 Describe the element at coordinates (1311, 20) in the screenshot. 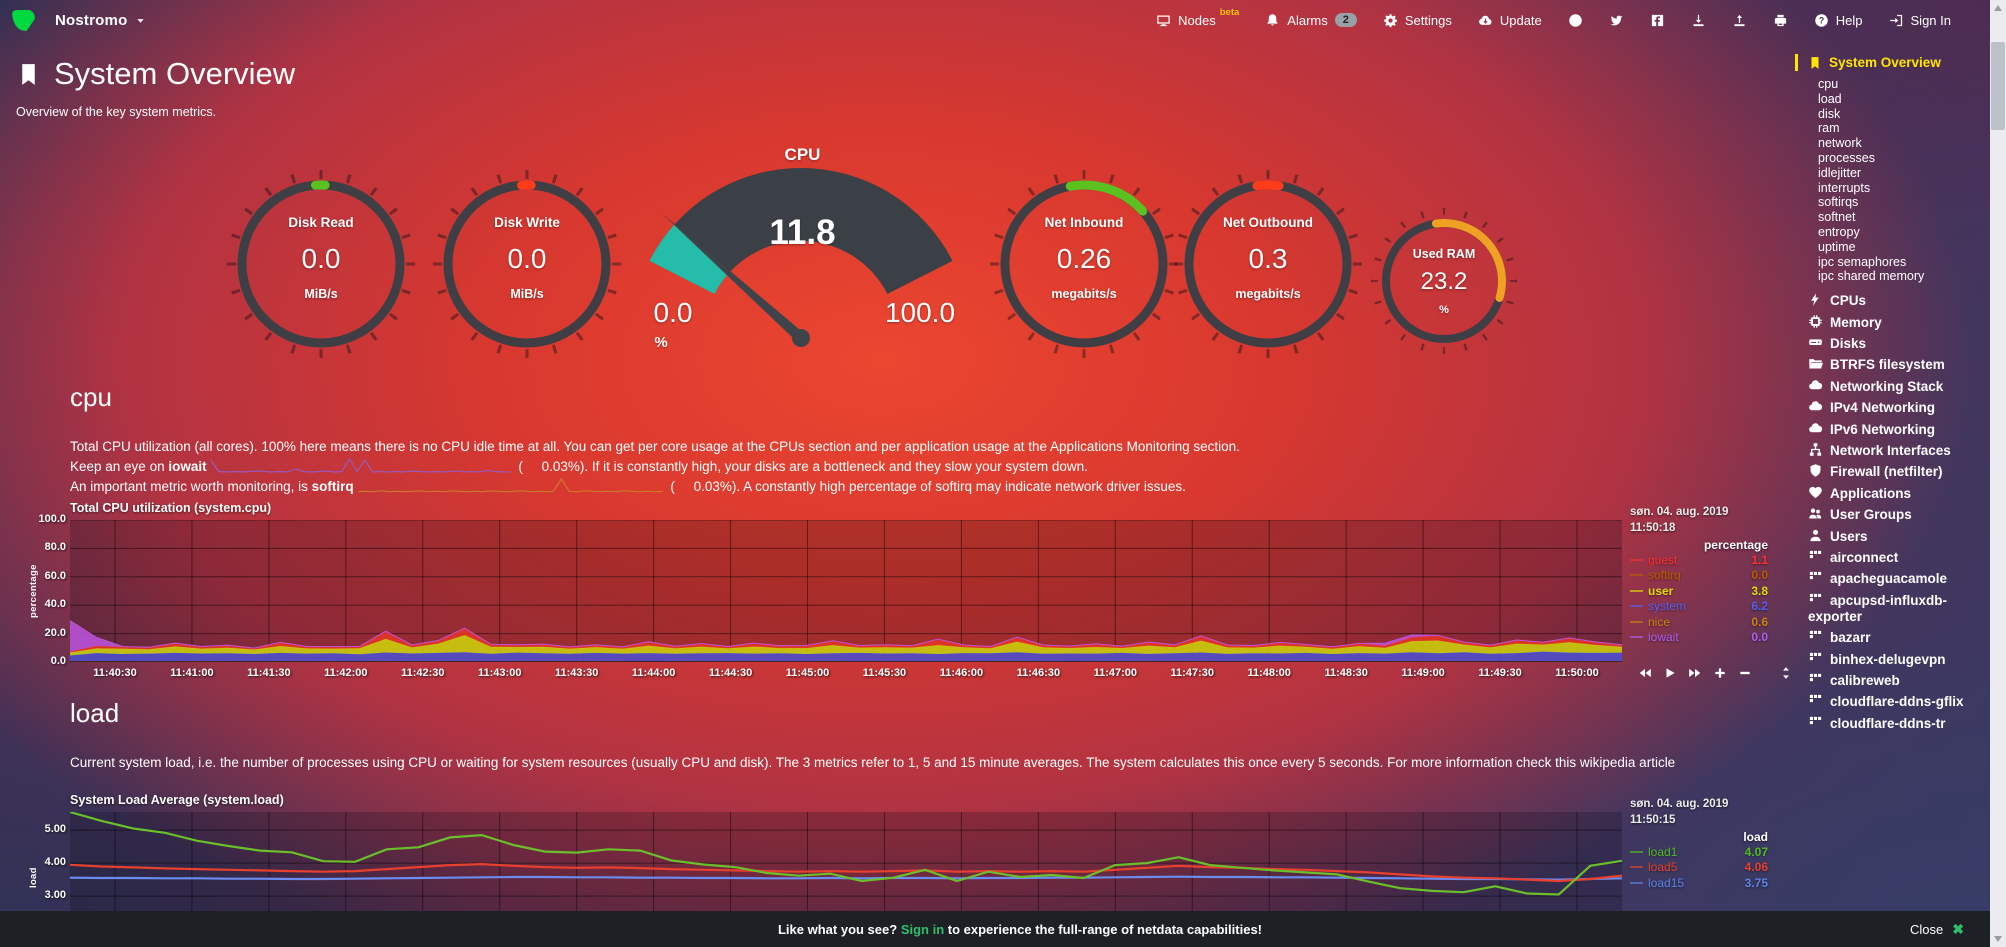

I see `nav-item-alarms: Alarms 2` at that location.